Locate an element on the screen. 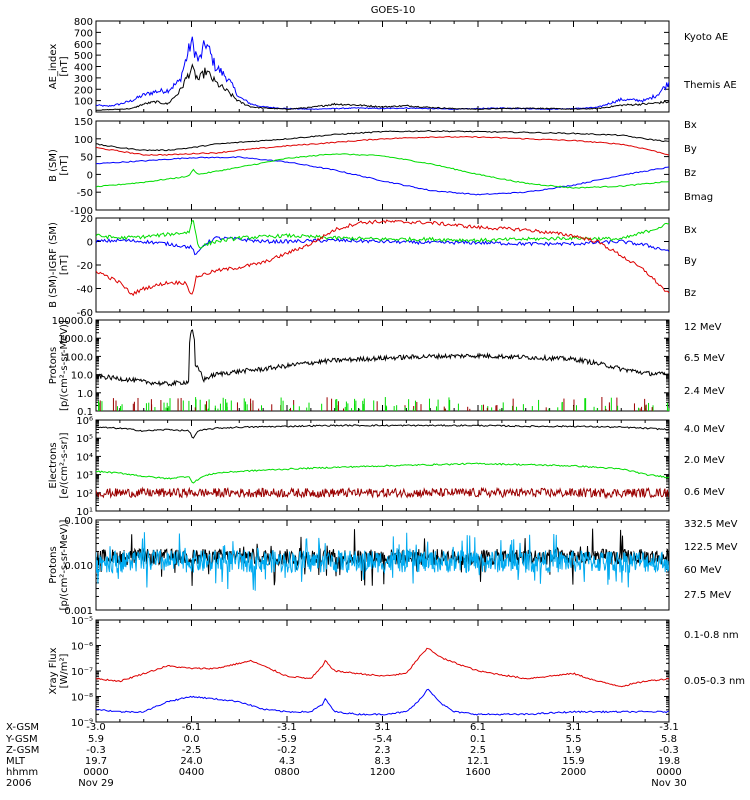  series-line-60-mev is located at coordinates (382, 561).